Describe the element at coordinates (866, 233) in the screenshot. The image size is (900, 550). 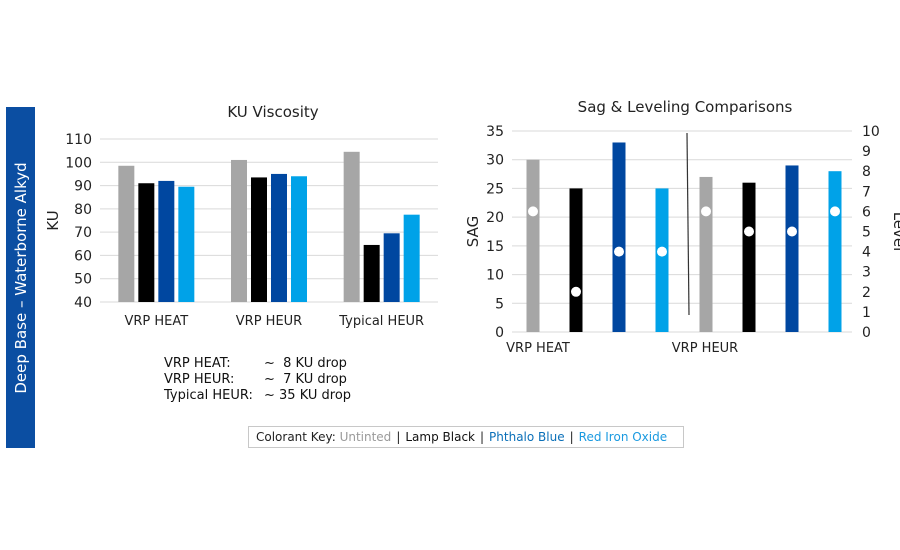
I see `y2-tick-label: 5` at that location.